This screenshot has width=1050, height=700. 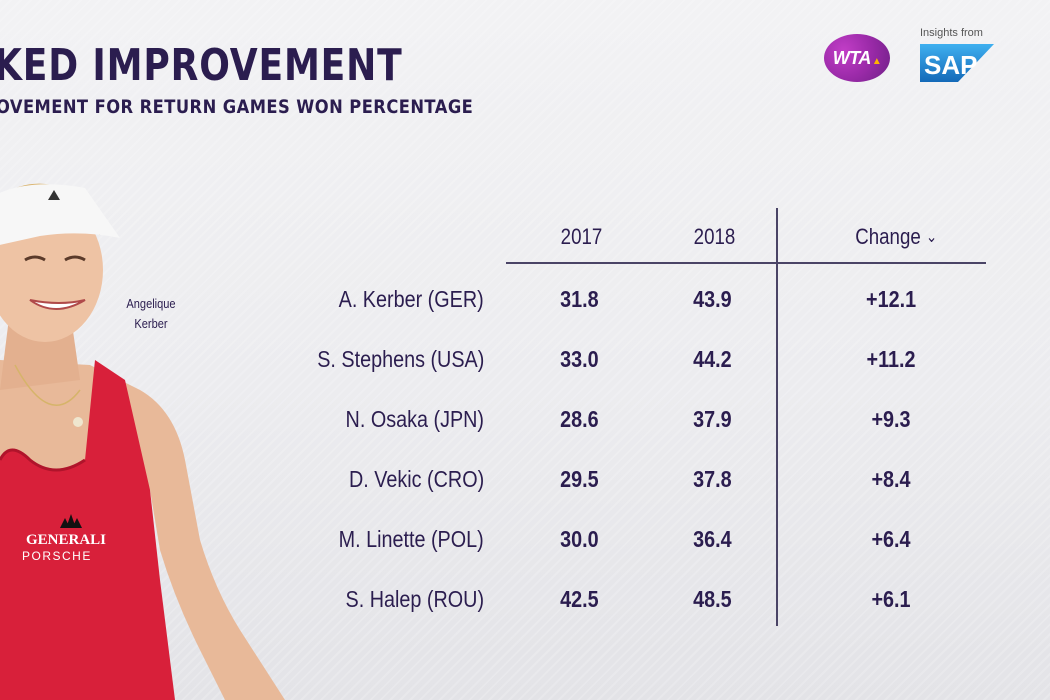 I want to click on header-change: Change ⌄, so click(x=896, y=237).